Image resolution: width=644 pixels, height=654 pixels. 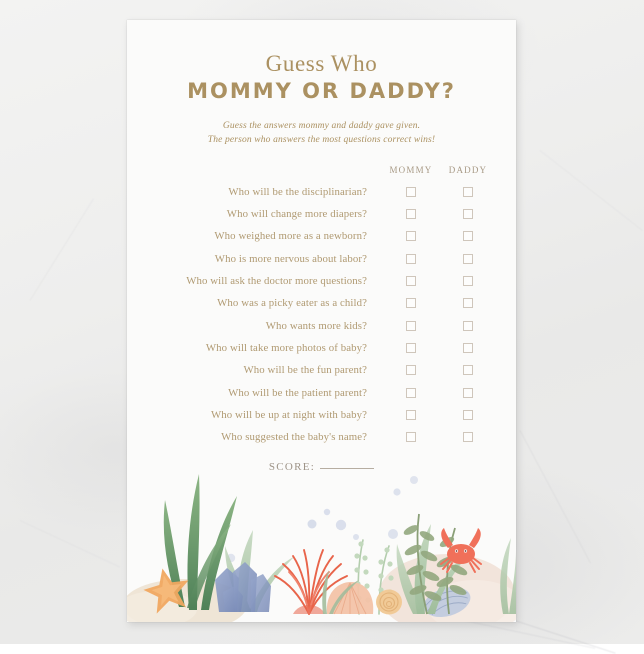 What do you see at coordinates (297, 392) in the screenshot?
I see `question-text: Who will be the patient parent?` at bounding box center [297, 392].